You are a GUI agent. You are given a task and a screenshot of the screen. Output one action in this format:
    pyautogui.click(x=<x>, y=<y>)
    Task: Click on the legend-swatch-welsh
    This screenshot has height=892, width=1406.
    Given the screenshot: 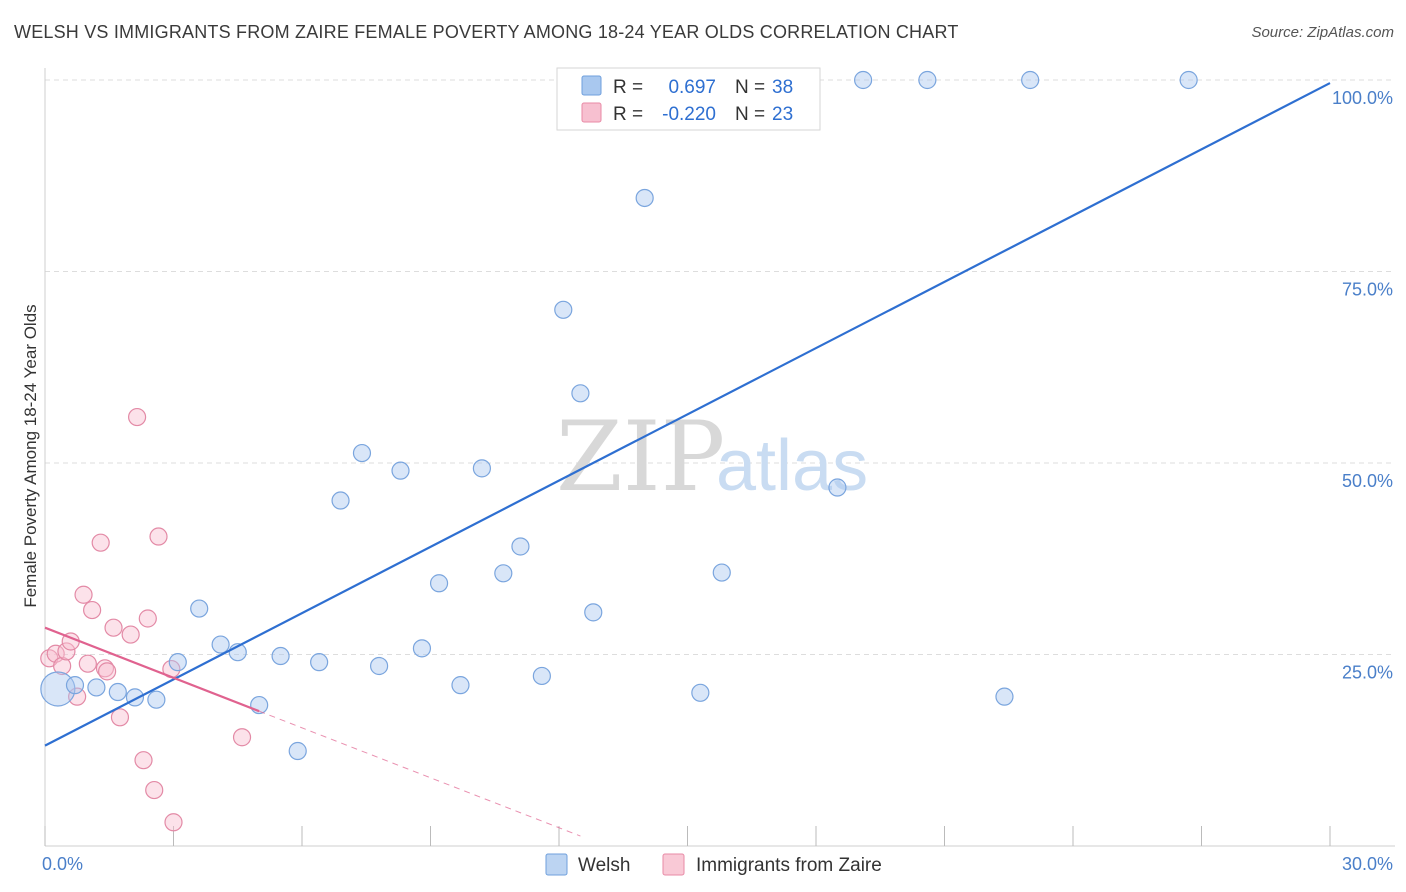 What is the action you would take?
    pyautogui.click(x=591, y=85)
    